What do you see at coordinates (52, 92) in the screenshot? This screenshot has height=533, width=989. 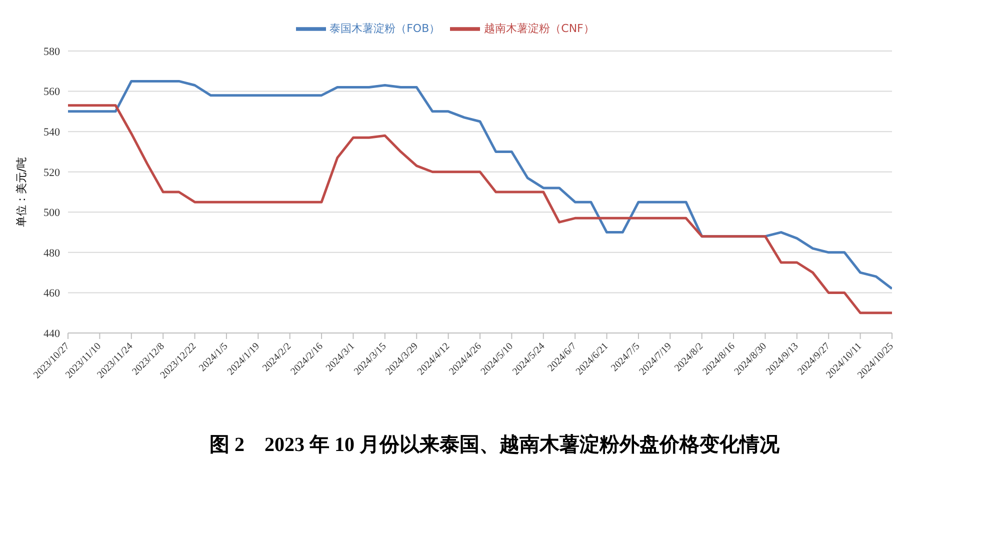 I see `y-tick-label: 560` at bounding box center [52, 92].